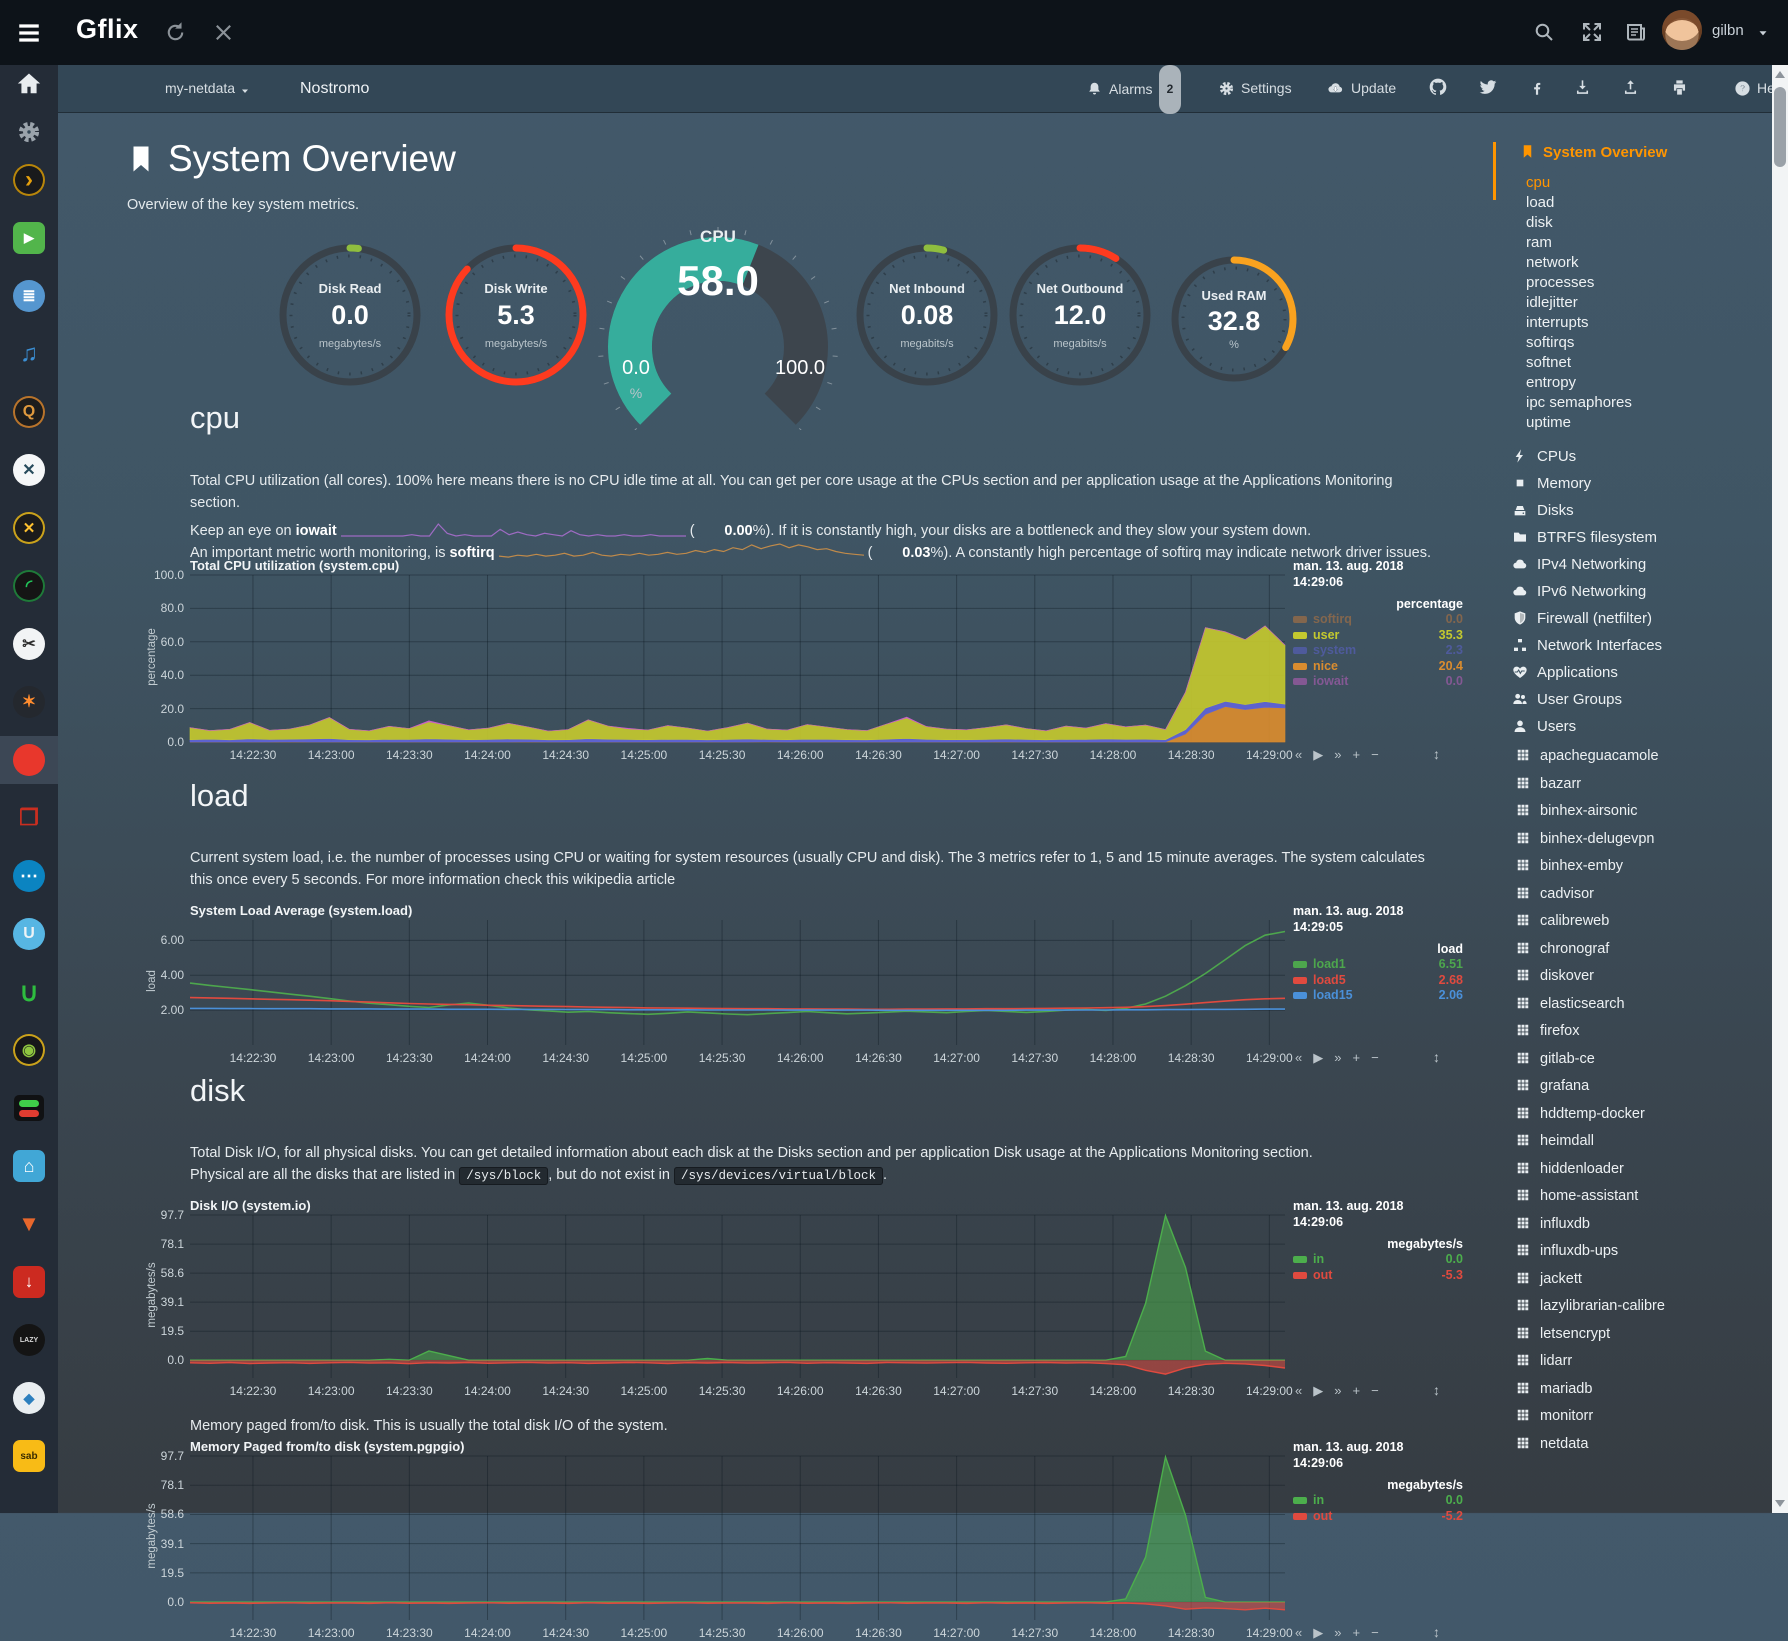  I want to click on settings-button: Settings, so click(1255, 88).